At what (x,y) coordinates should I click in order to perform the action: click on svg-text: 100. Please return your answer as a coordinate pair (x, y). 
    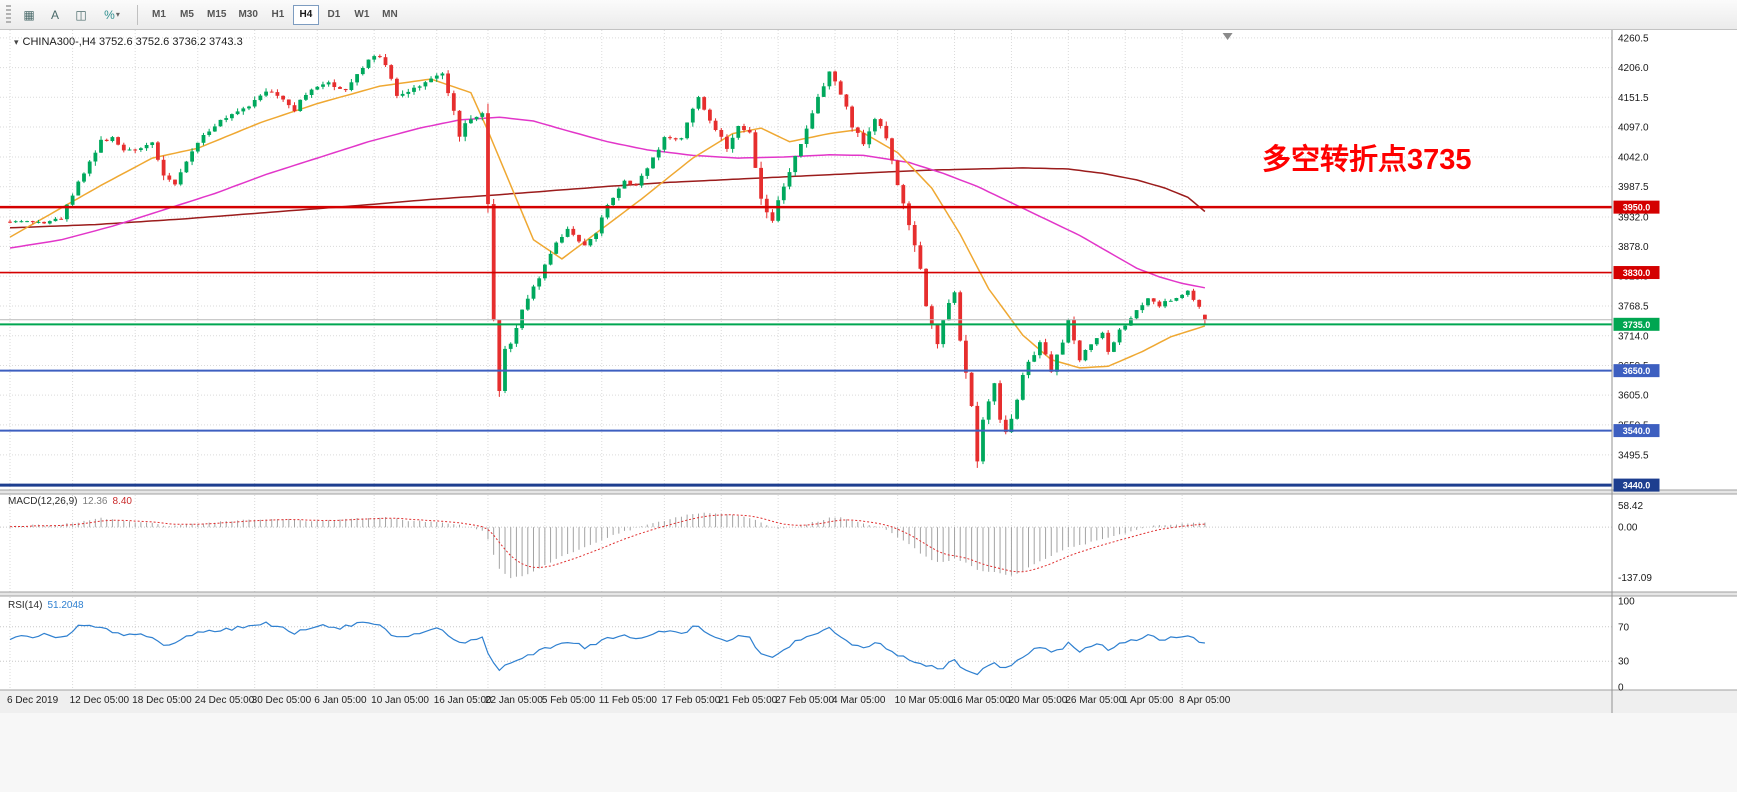
    Looking at the image, I should click on (1626, 602).